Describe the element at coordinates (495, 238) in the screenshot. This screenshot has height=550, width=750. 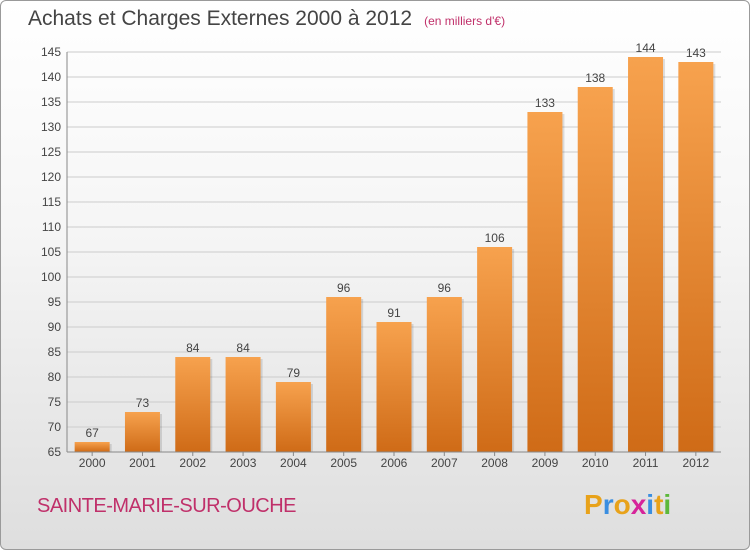
I see `bar-value-label: 106` at that location.